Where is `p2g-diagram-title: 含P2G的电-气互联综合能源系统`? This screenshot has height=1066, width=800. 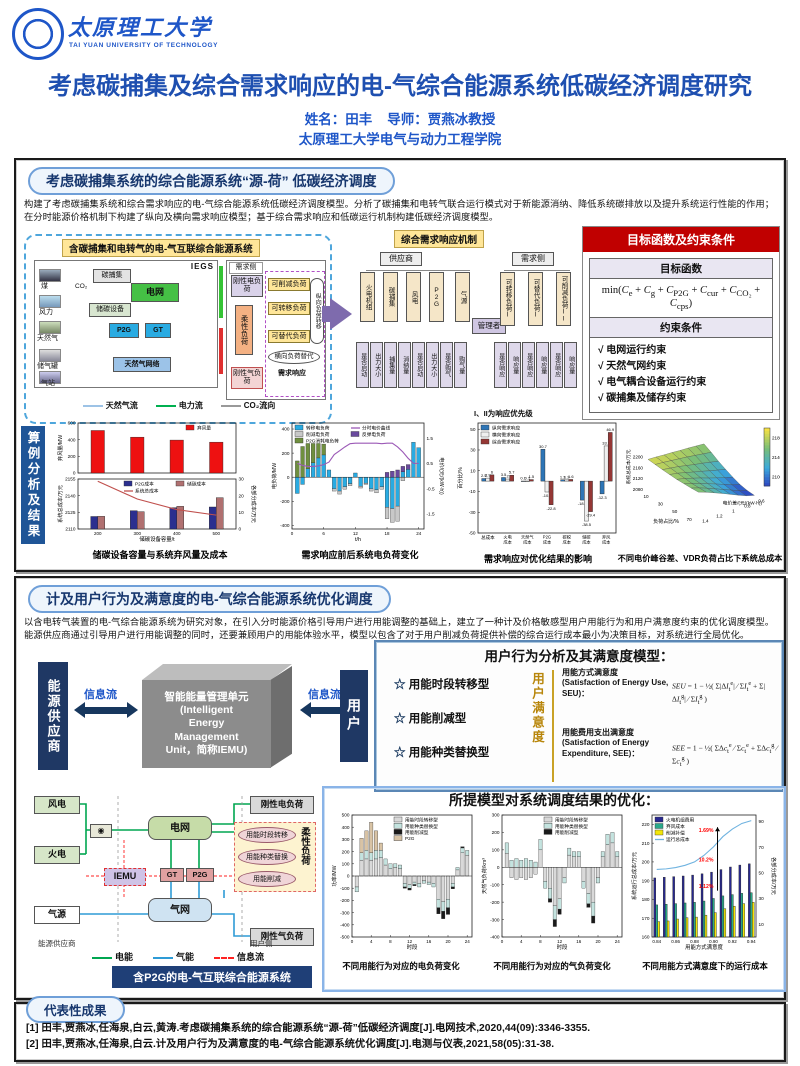
p2g-diagram-title: 含P2G的电-气互联综合能源系统 is located at coordinates (212, 977).